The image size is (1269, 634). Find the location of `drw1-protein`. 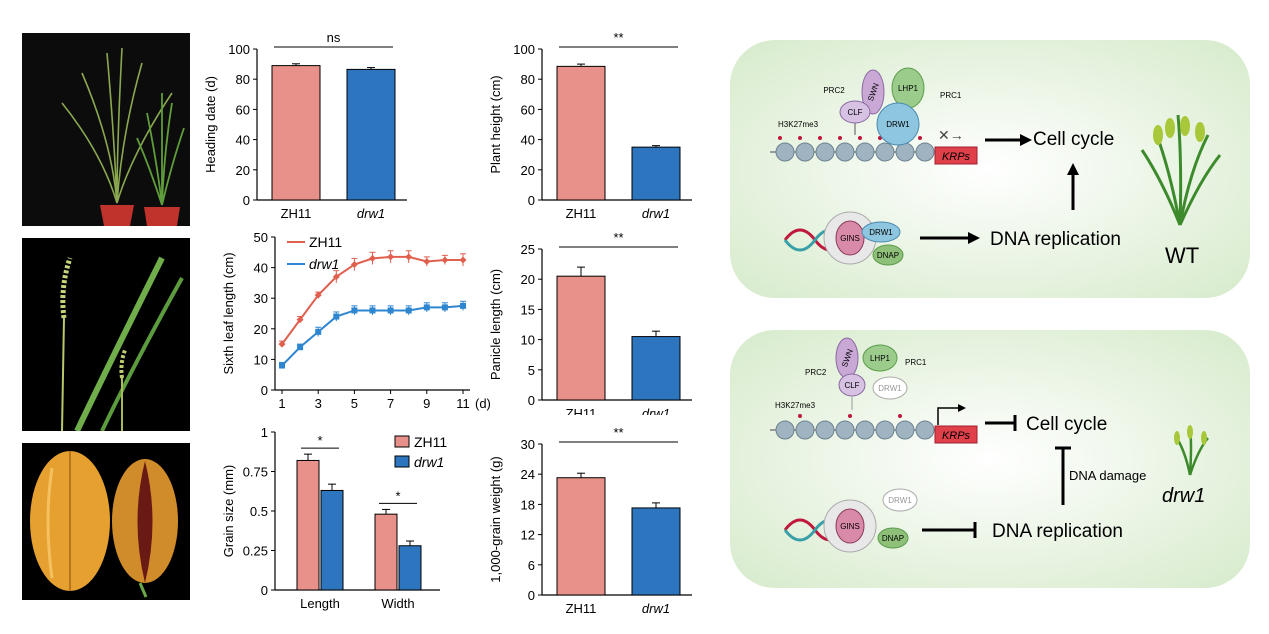

drw1-protein is located at coordinates (898, 124).